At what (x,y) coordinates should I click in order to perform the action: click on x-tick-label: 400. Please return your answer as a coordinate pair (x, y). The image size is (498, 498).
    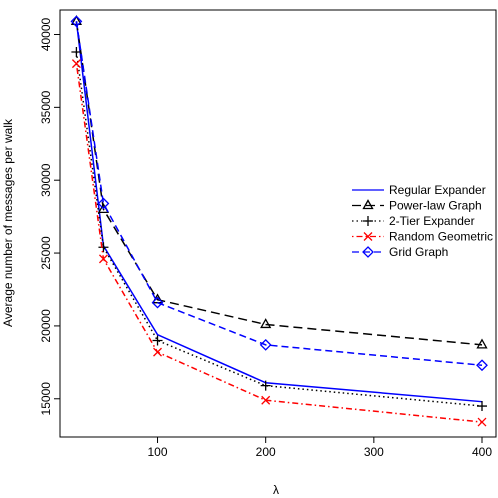
    Looking at the image, I should click on (482, 452).